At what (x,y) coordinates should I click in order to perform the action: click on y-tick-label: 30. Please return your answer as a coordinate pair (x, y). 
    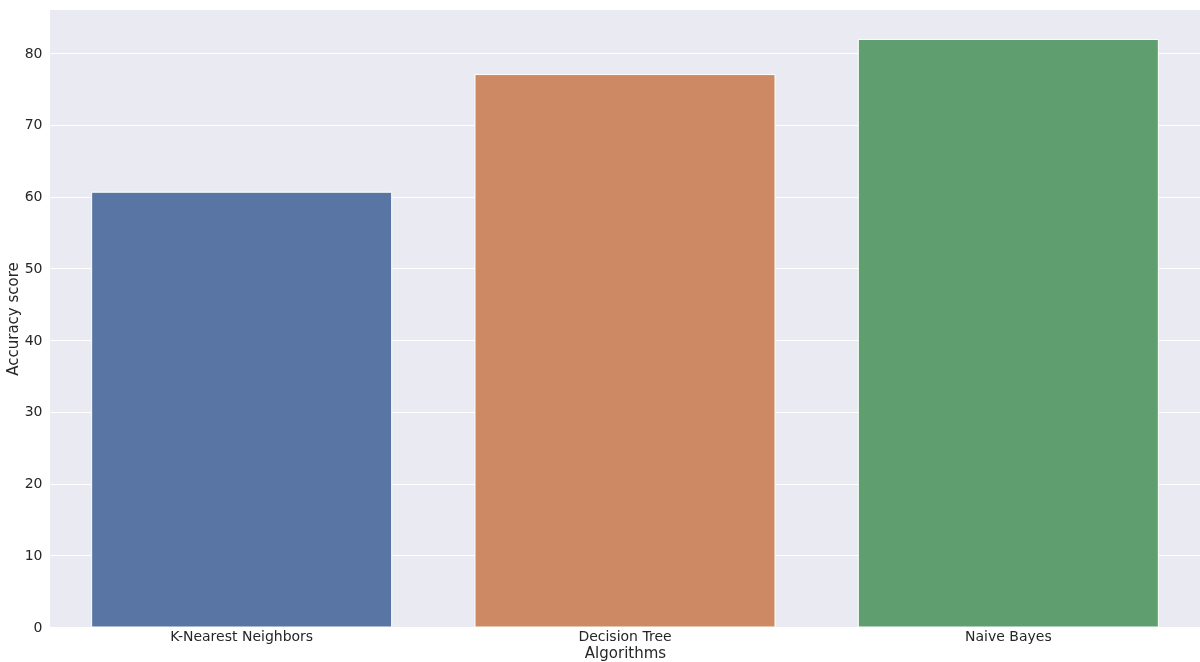
    Looking at the image, I should click on (33, 411).